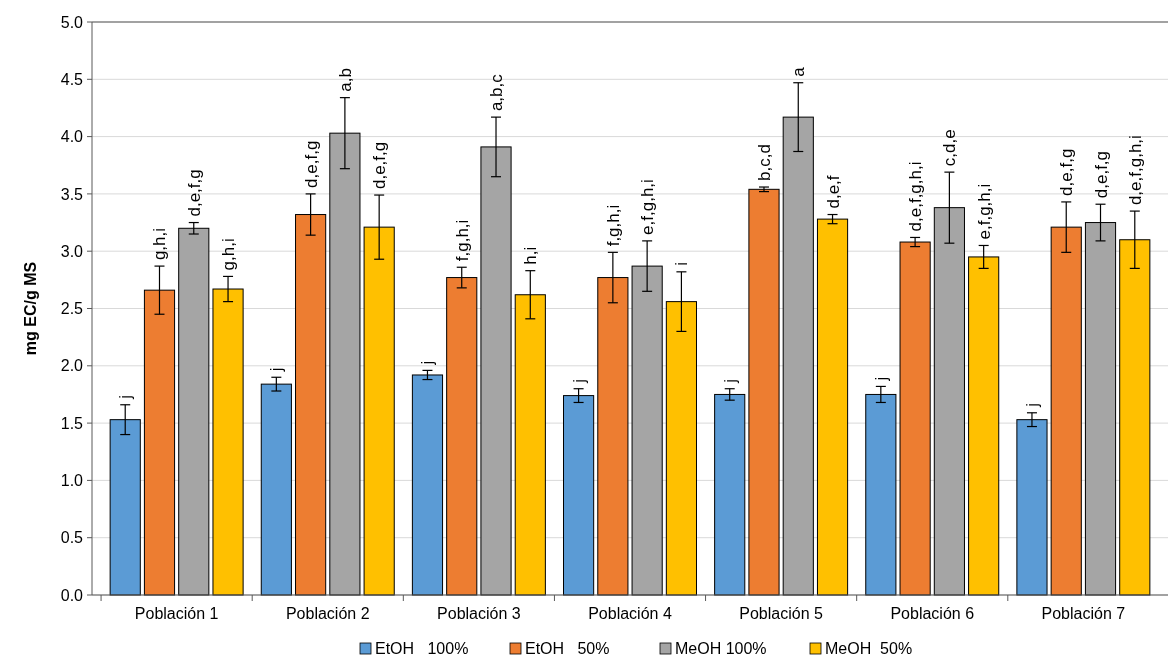 The image size is (1172, 669). What do you see at coordinates (1083, 613) in the screenshot?
I see `x-tick-label: Población 7` at bounding box center [1083, 613].